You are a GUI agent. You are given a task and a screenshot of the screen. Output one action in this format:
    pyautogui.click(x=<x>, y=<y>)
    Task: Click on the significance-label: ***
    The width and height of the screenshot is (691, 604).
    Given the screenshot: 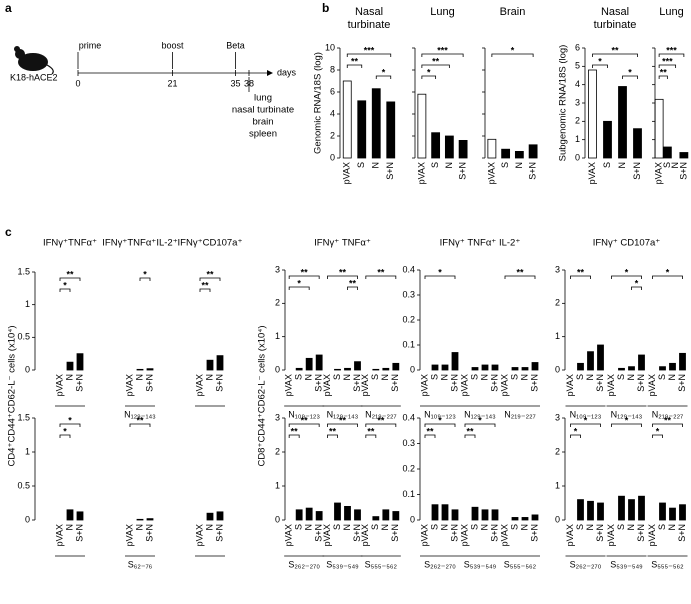 What is the action you would take?
    pyautogui.click(x=369, y=50)
    